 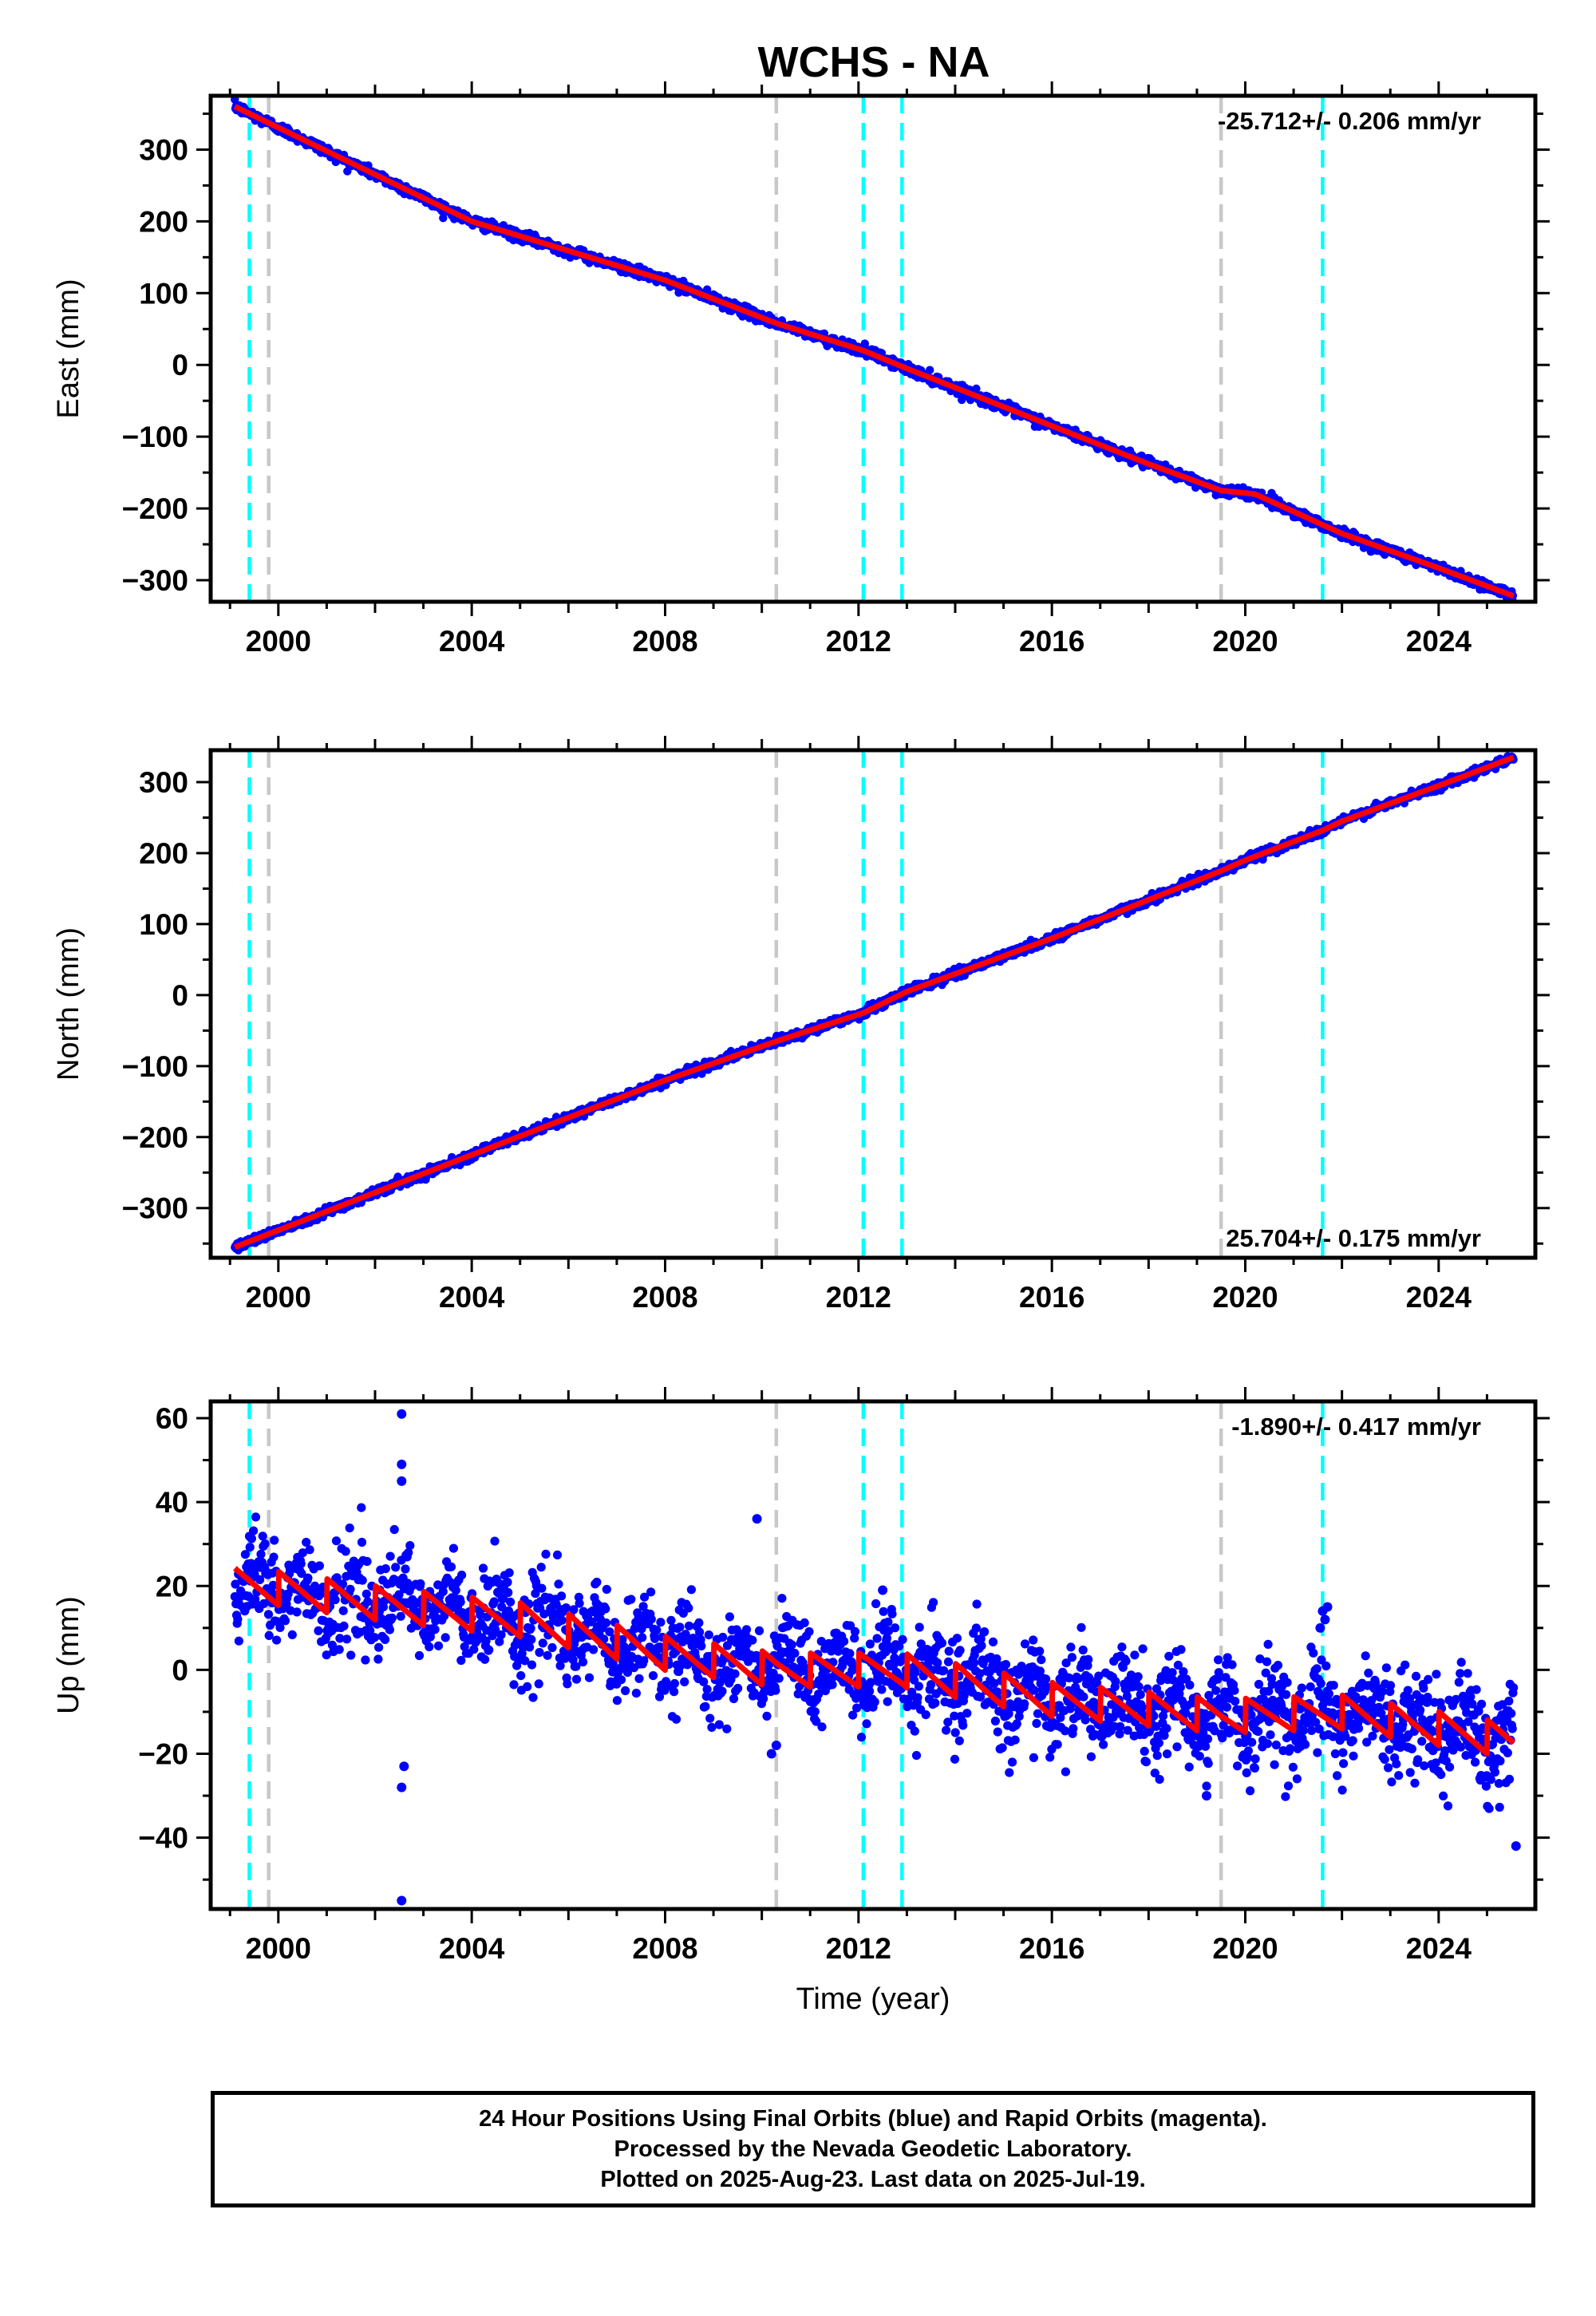 What do you see at coordinates (1349, 121) in the screenshot?
I see `rate-label: -25.712+/- 0.206 mm/yr` at bounding box center [1349, 121].